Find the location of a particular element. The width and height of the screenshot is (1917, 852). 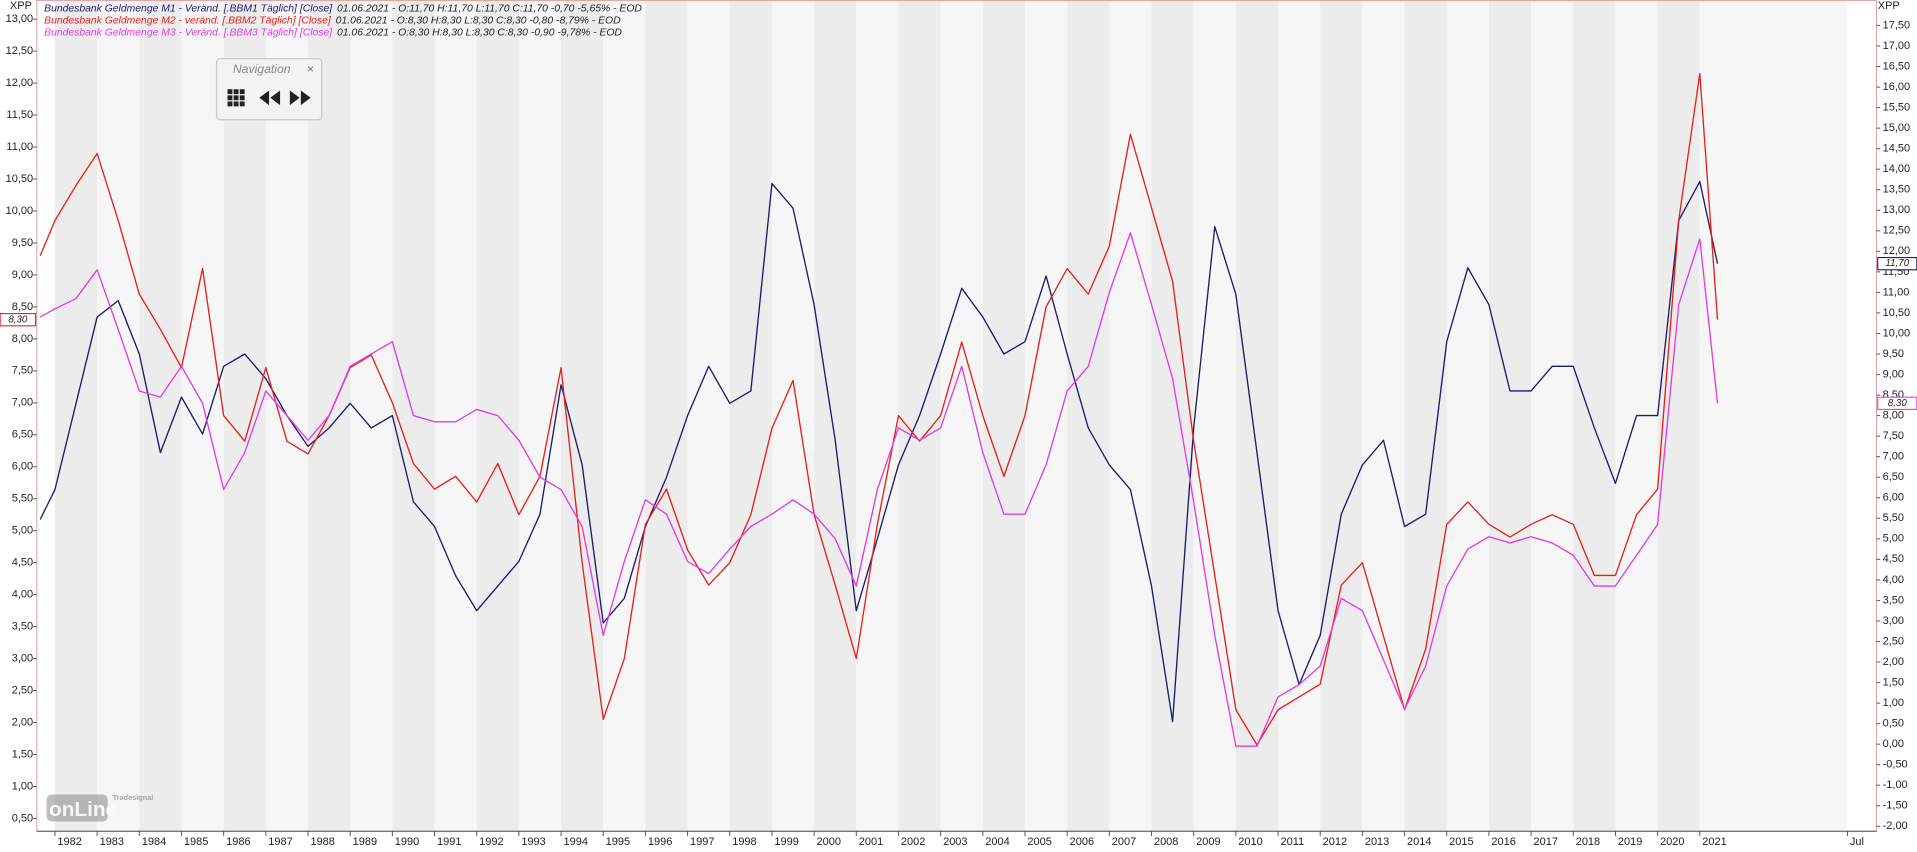

x-tick-label: 1999 is located at coordinates (786, 842).